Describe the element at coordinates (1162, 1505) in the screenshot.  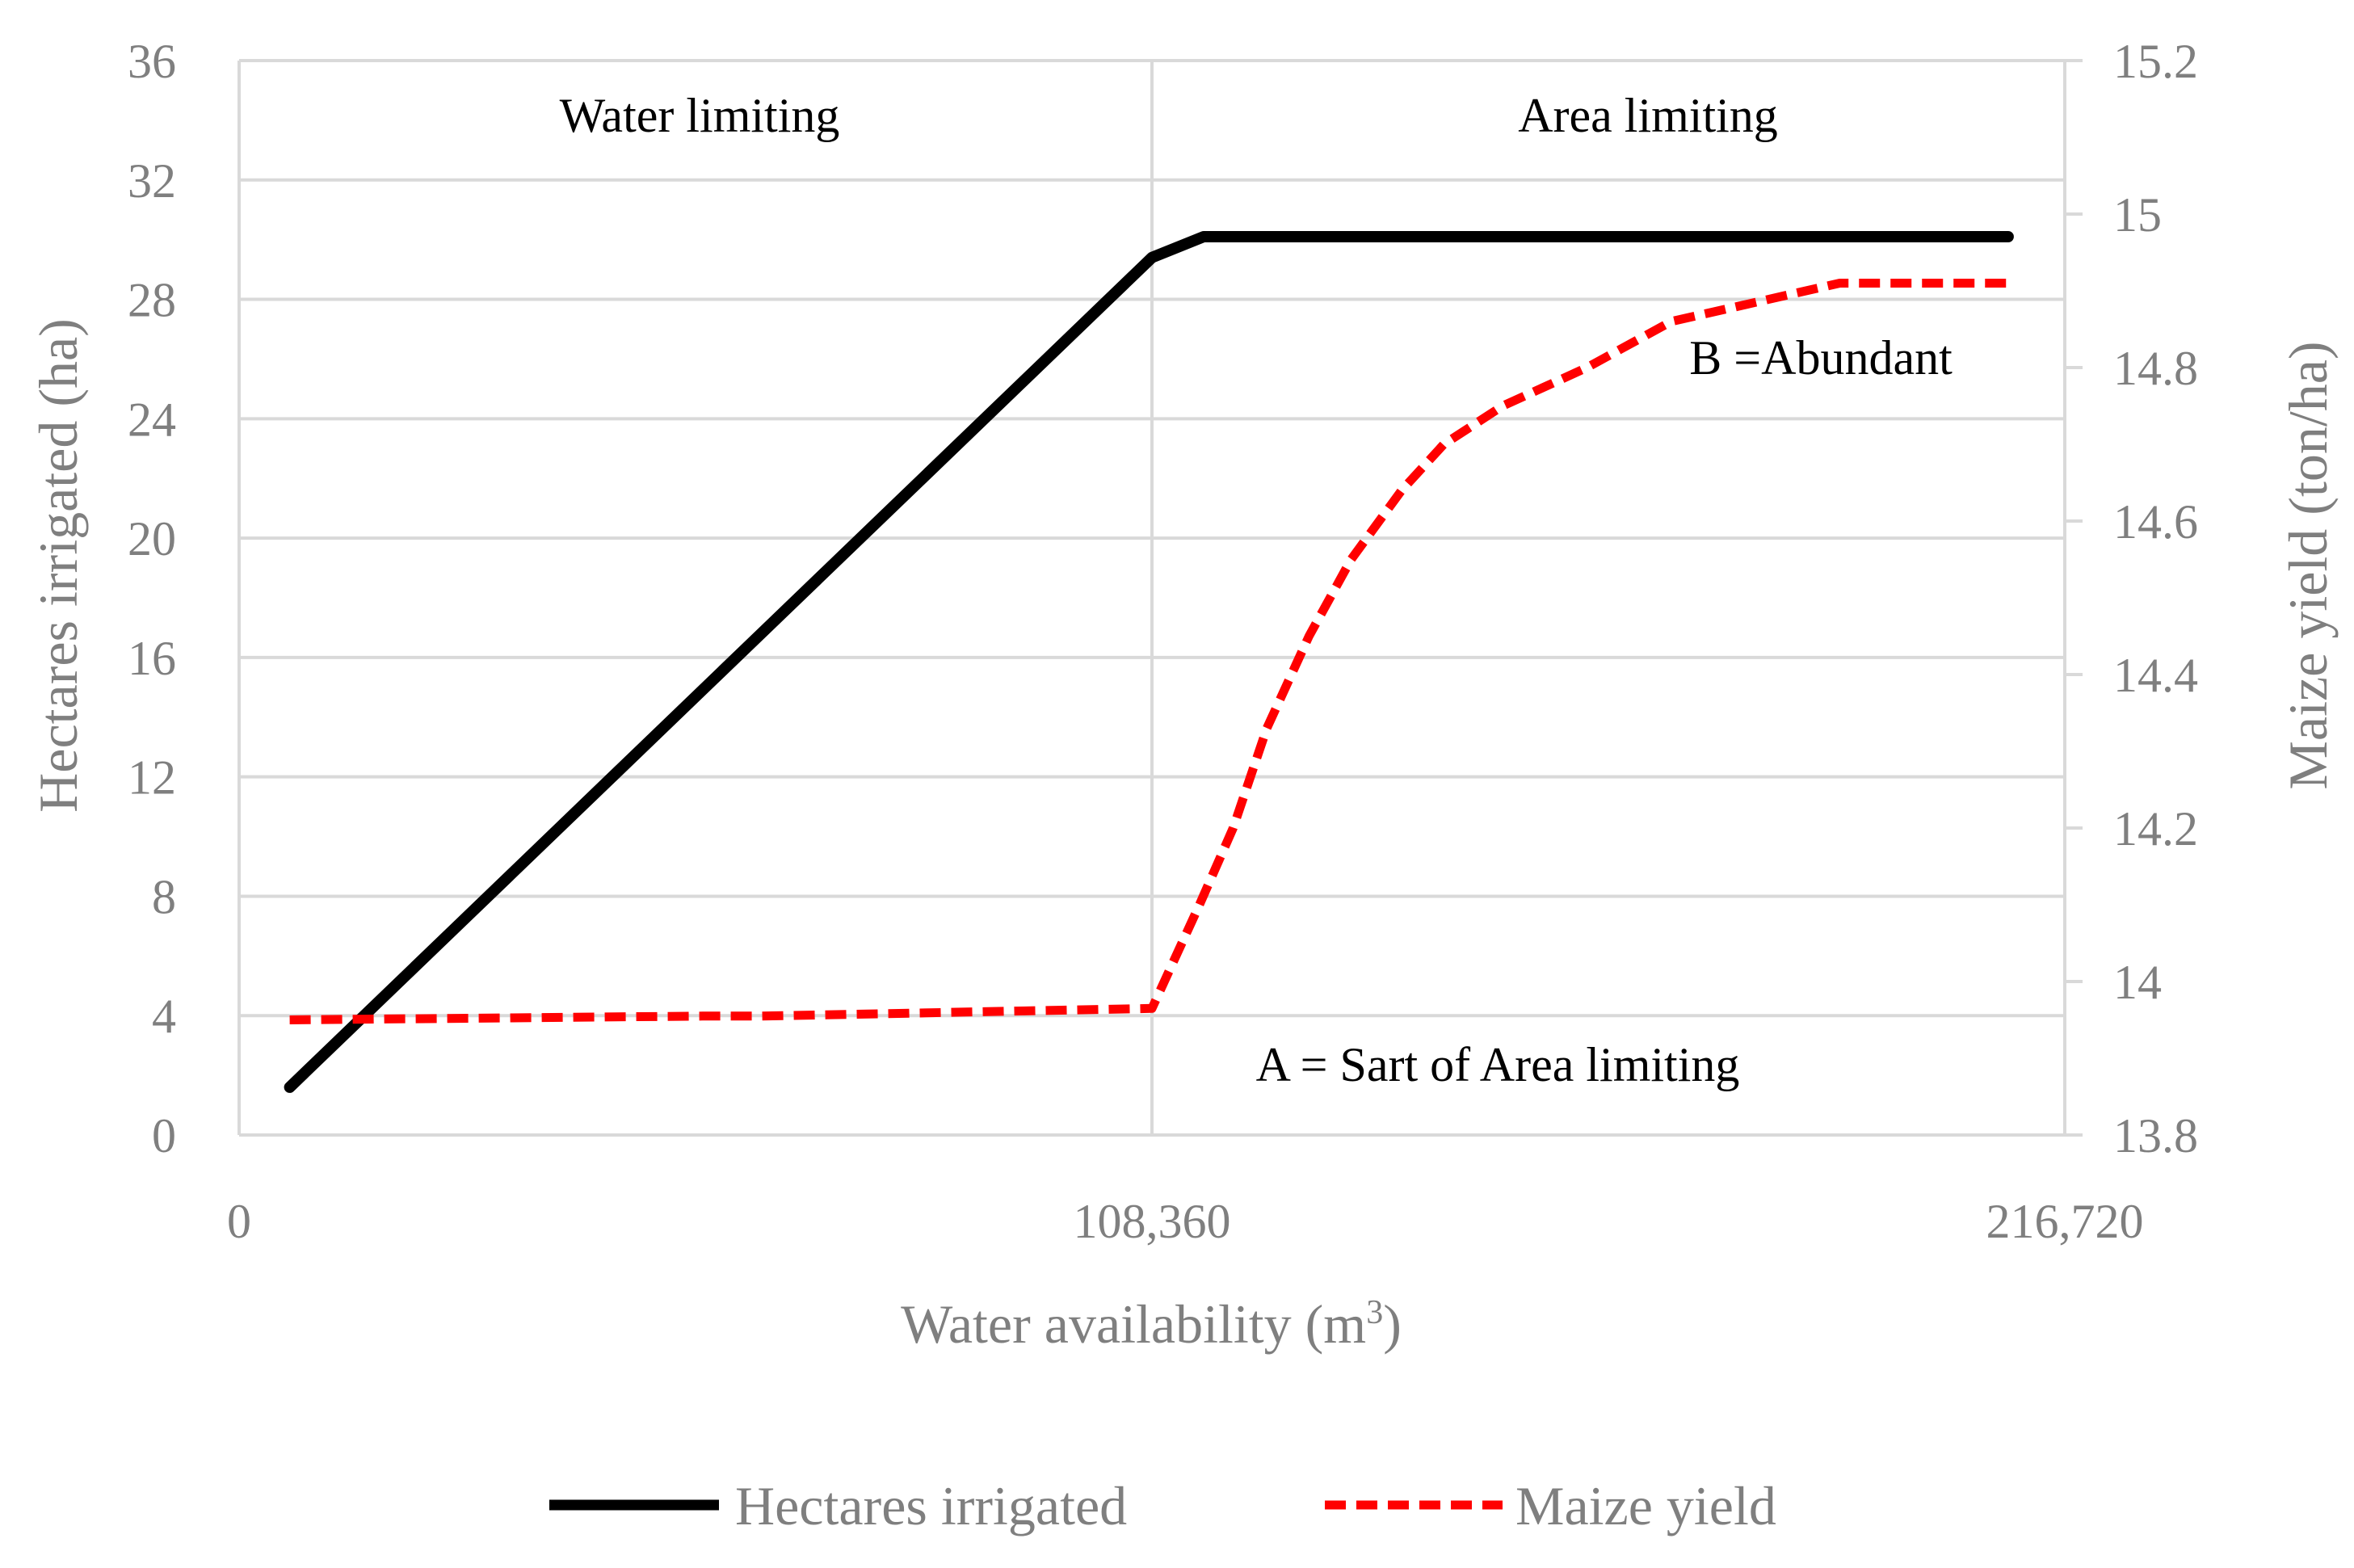
I see `legend: Hectares irrigated Maize yield` at that location.